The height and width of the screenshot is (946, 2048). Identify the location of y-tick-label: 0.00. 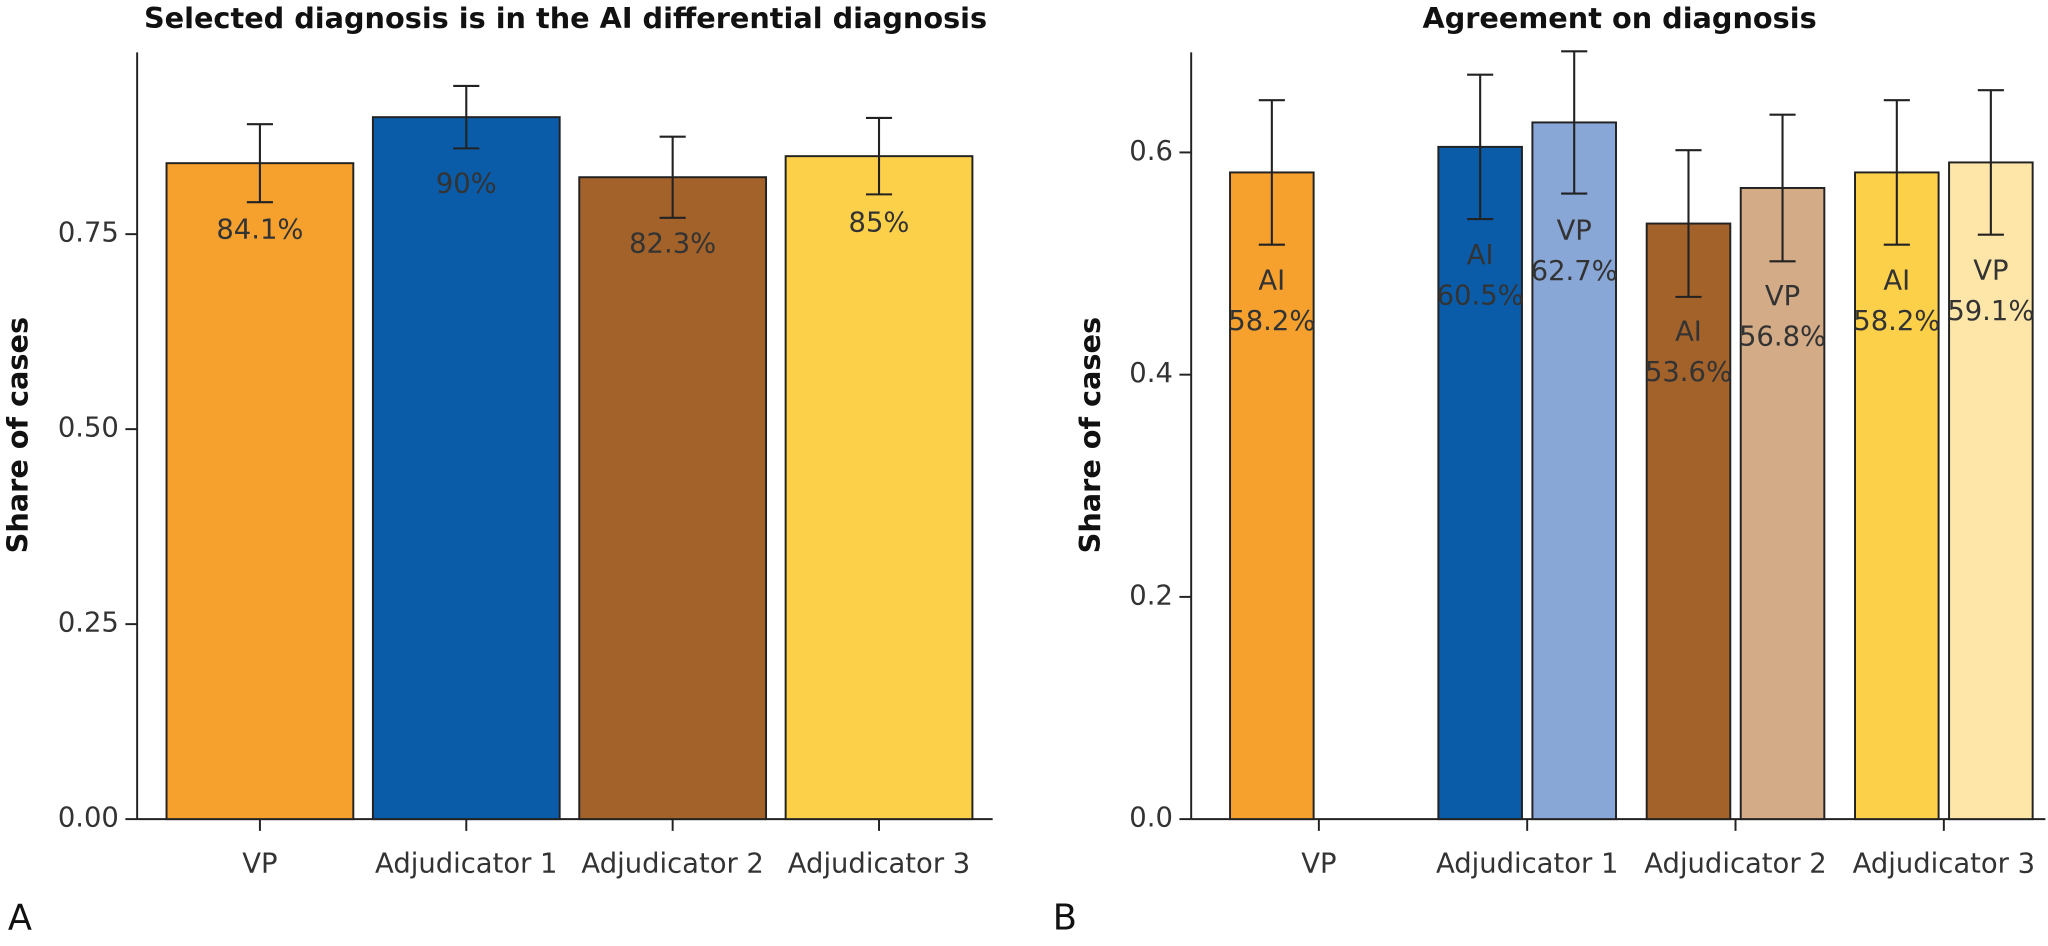
(88, 818).